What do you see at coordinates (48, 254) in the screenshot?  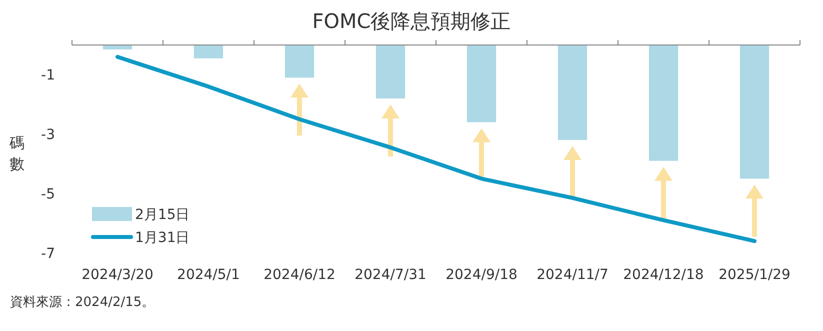 I see `y-tick-label: -7` at bounding box center [48, 254].